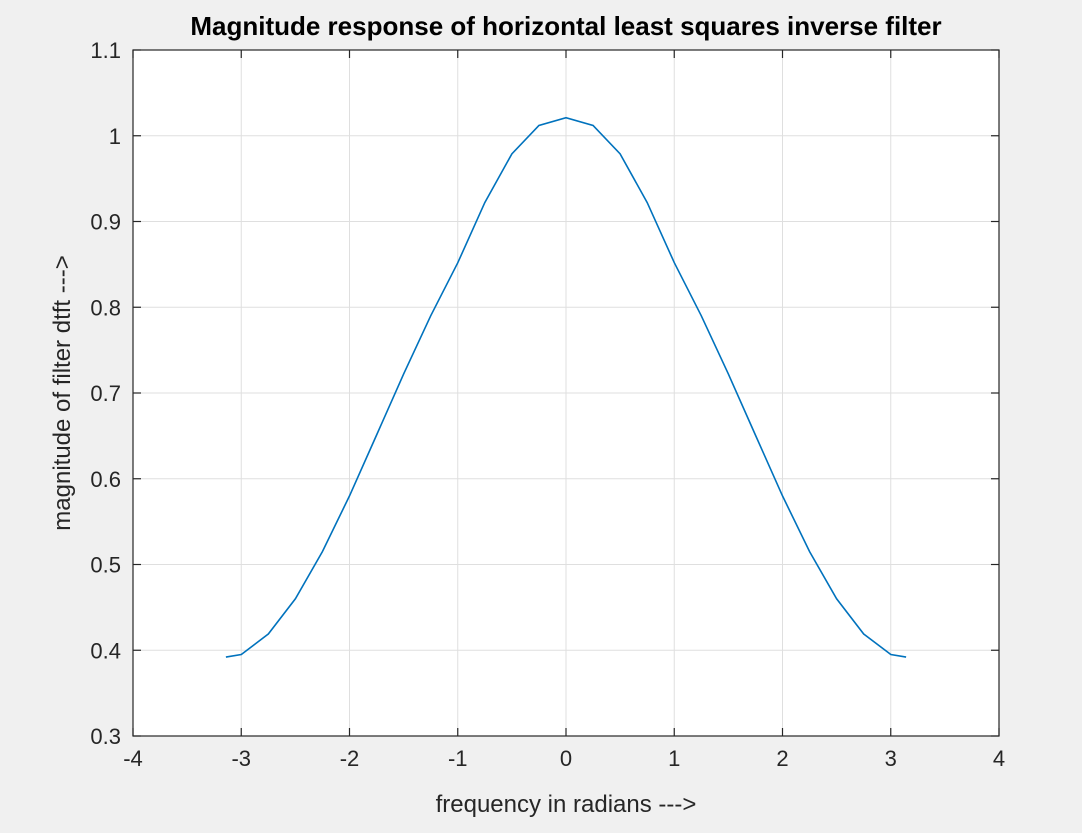 The height and width of the screenshot is (833, 1082). I want to click on x-tick-label: -2, so click(350, 758).